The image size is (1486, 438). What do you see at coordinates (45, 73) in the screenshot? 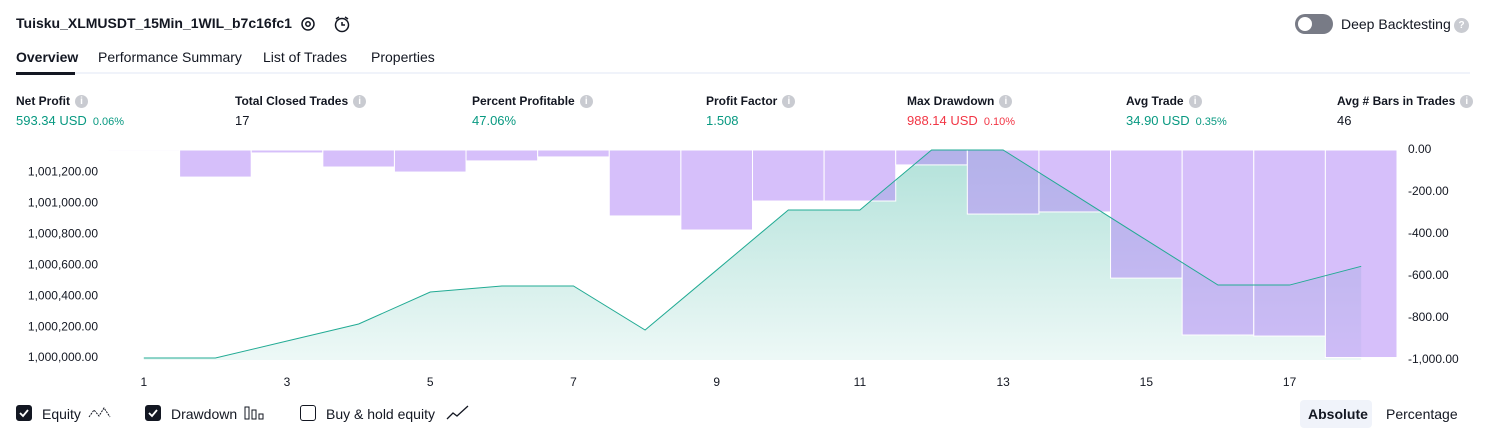
I see `active-tab-underline` at bounding box center [45, 73].